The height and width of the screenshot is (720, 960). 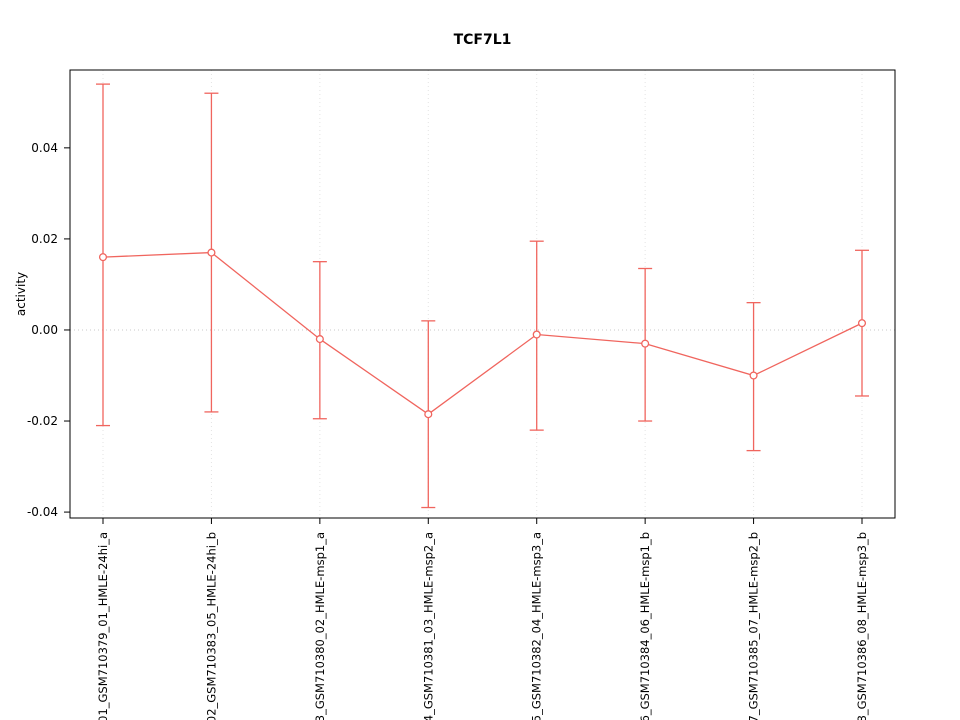 What do you see at coordinates (21, 294) in the screenshot?
I see `y-axis-label: activity` at bounding box center [21, 294].